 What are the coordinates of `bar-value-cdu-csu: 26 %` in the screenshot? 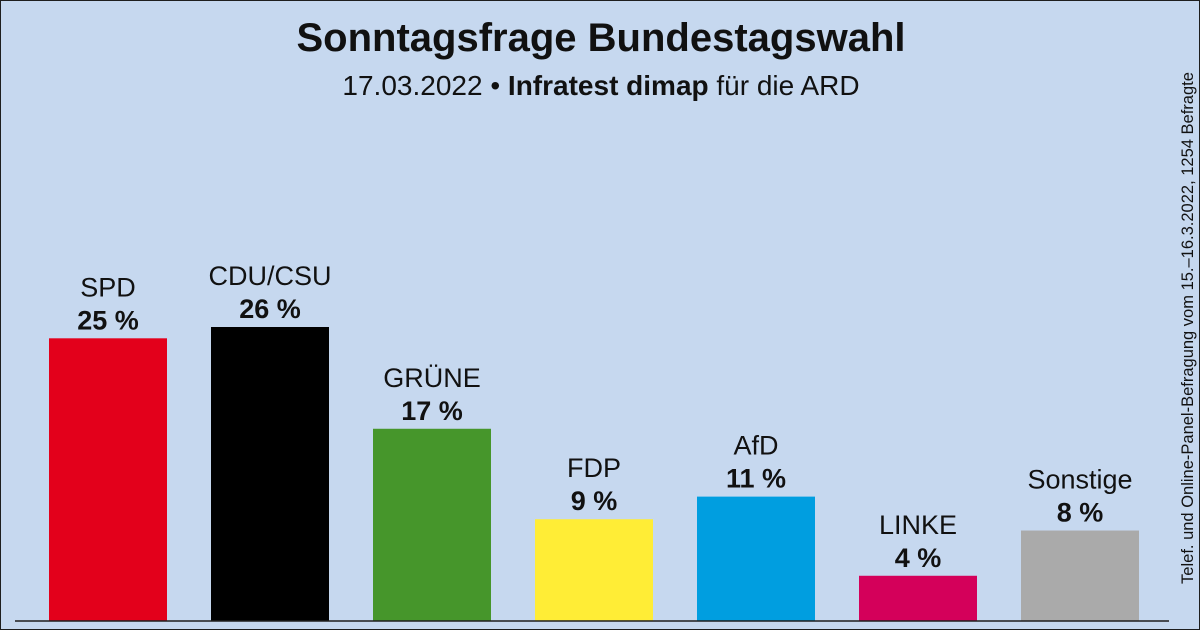 It's located at (270, 309).